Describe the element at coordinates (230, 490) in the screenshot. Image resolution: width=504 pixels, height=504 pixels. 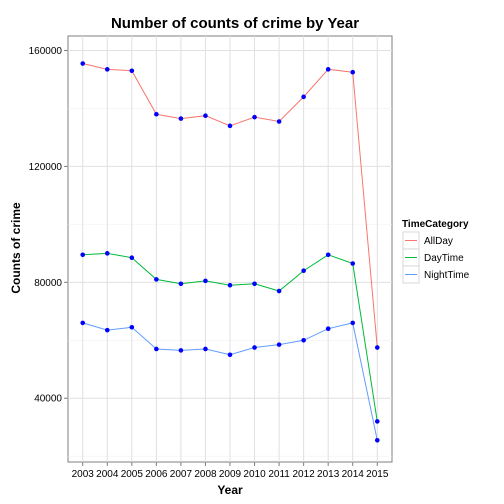
I see `x-axis-label: Year` at that location.